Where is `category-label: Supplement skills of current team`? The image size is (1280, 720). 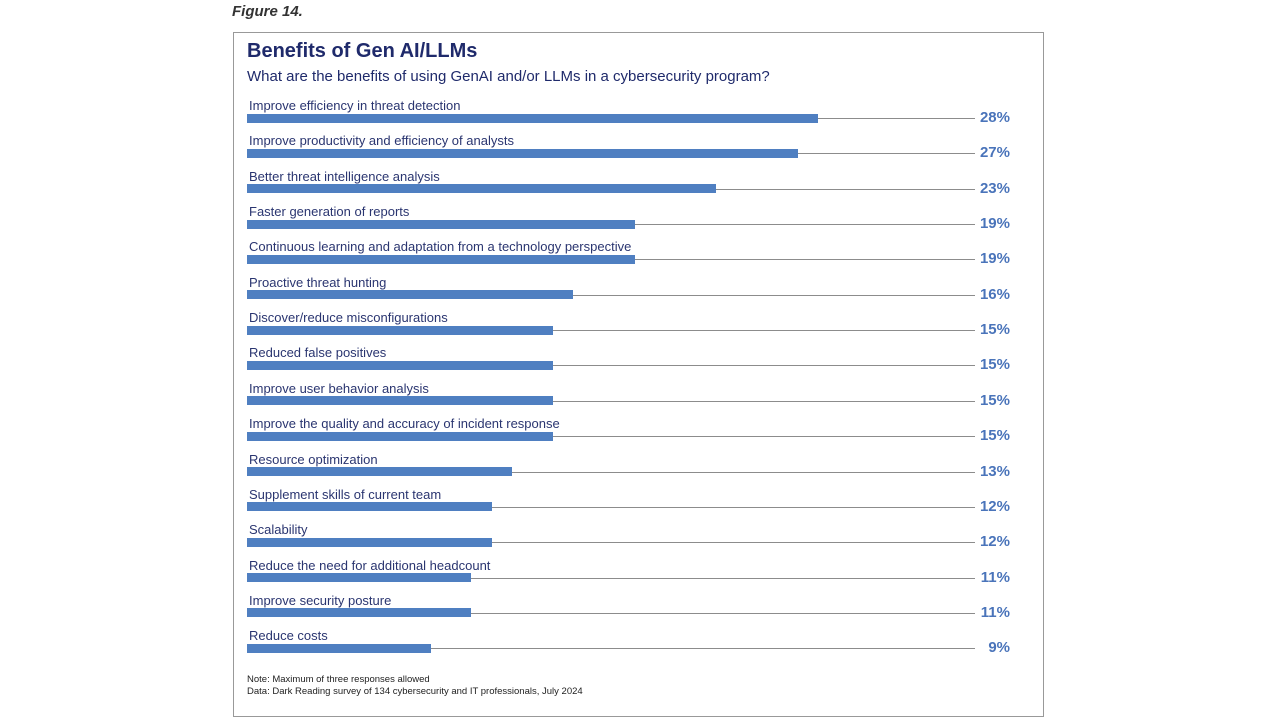 category-label: Supplement skills of current team is located at coordinates (345, 494).